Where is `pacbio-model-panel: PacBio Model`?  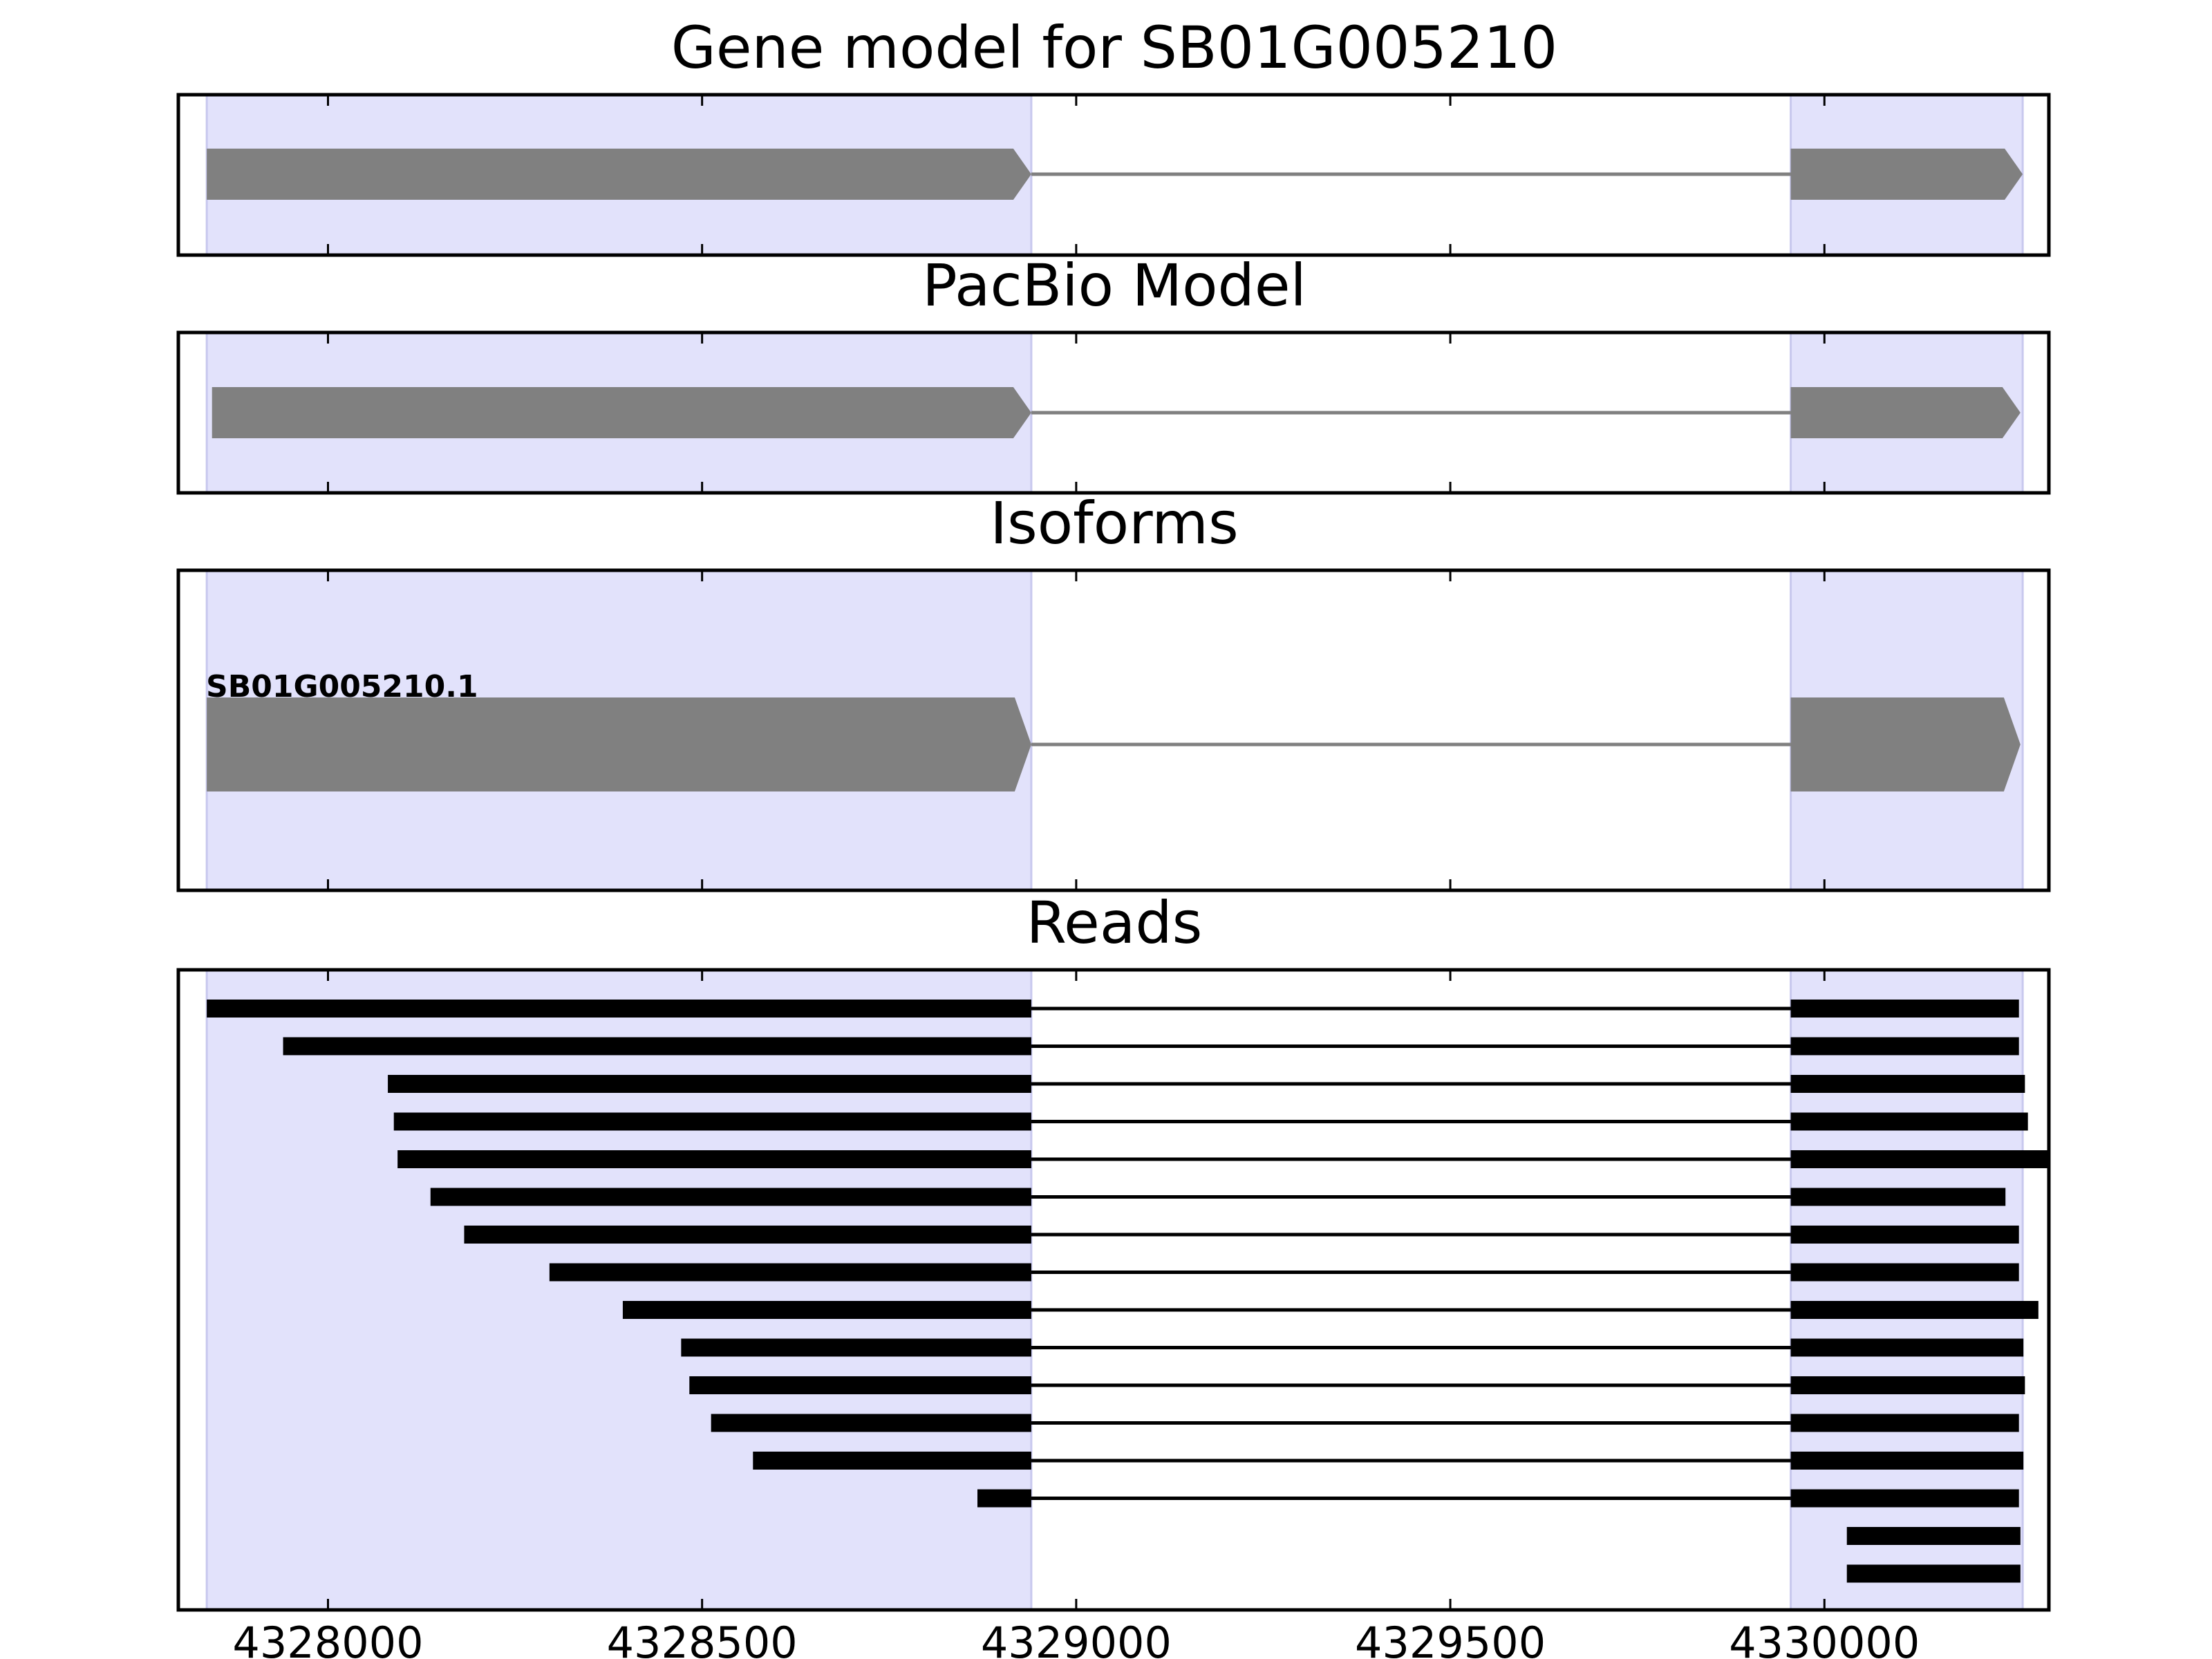
pacbio-model-panel: PacBio Model is located at coordinates (1113, 373).